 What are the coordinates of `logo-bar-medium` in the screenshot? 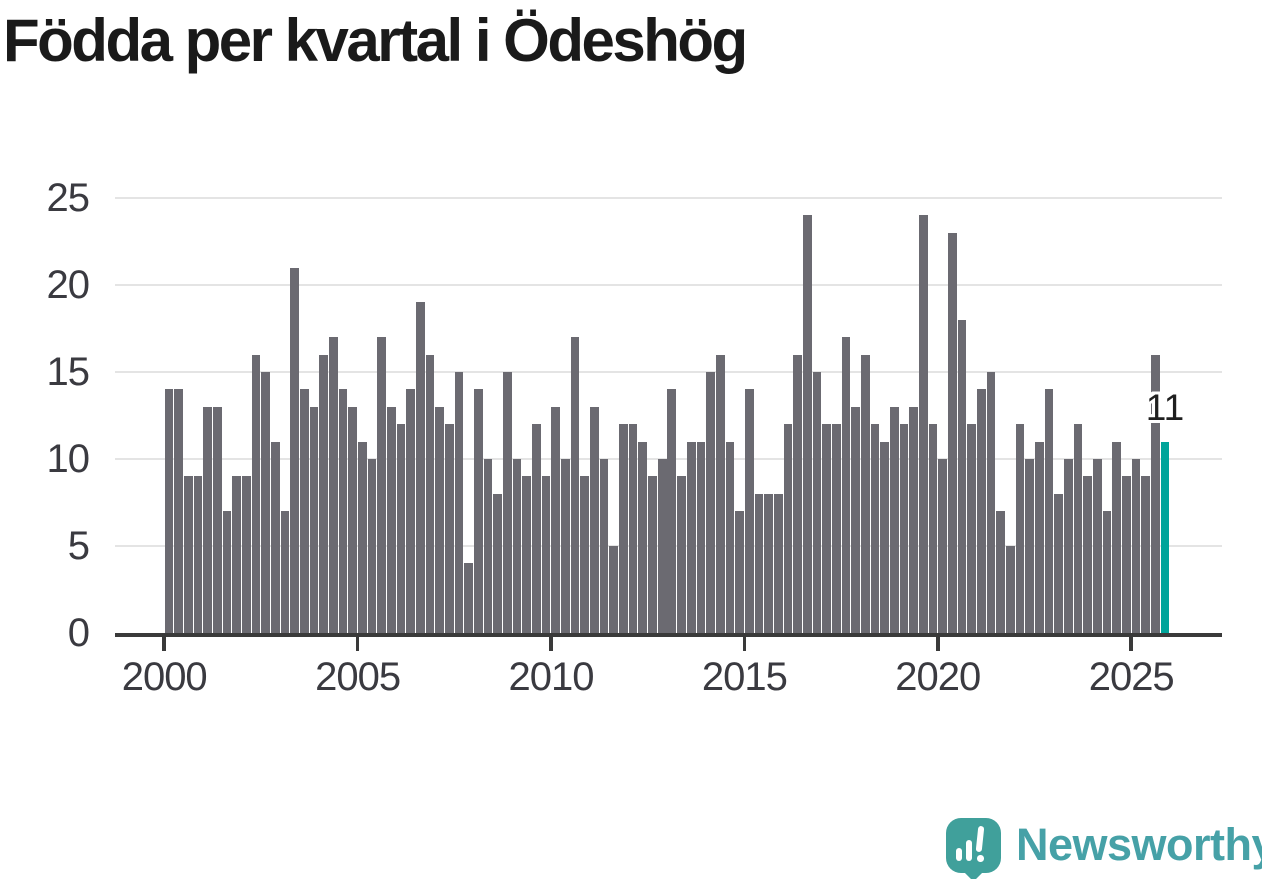 It's located at (969, 850).